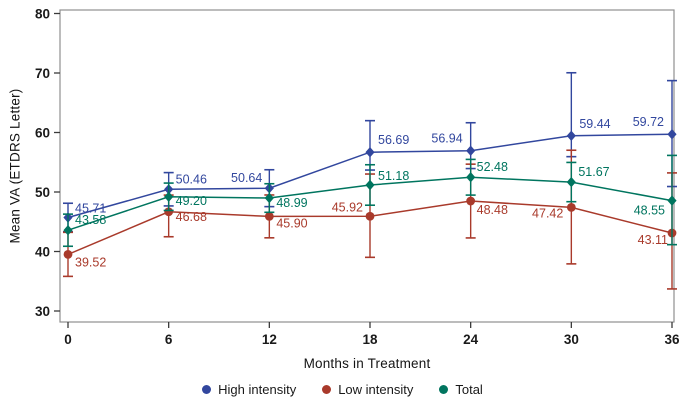 The image size is (685, 406). Describe the element at coordinates (291, 203) in the screenshot. I see `data-point-label: 48.99` at that location.